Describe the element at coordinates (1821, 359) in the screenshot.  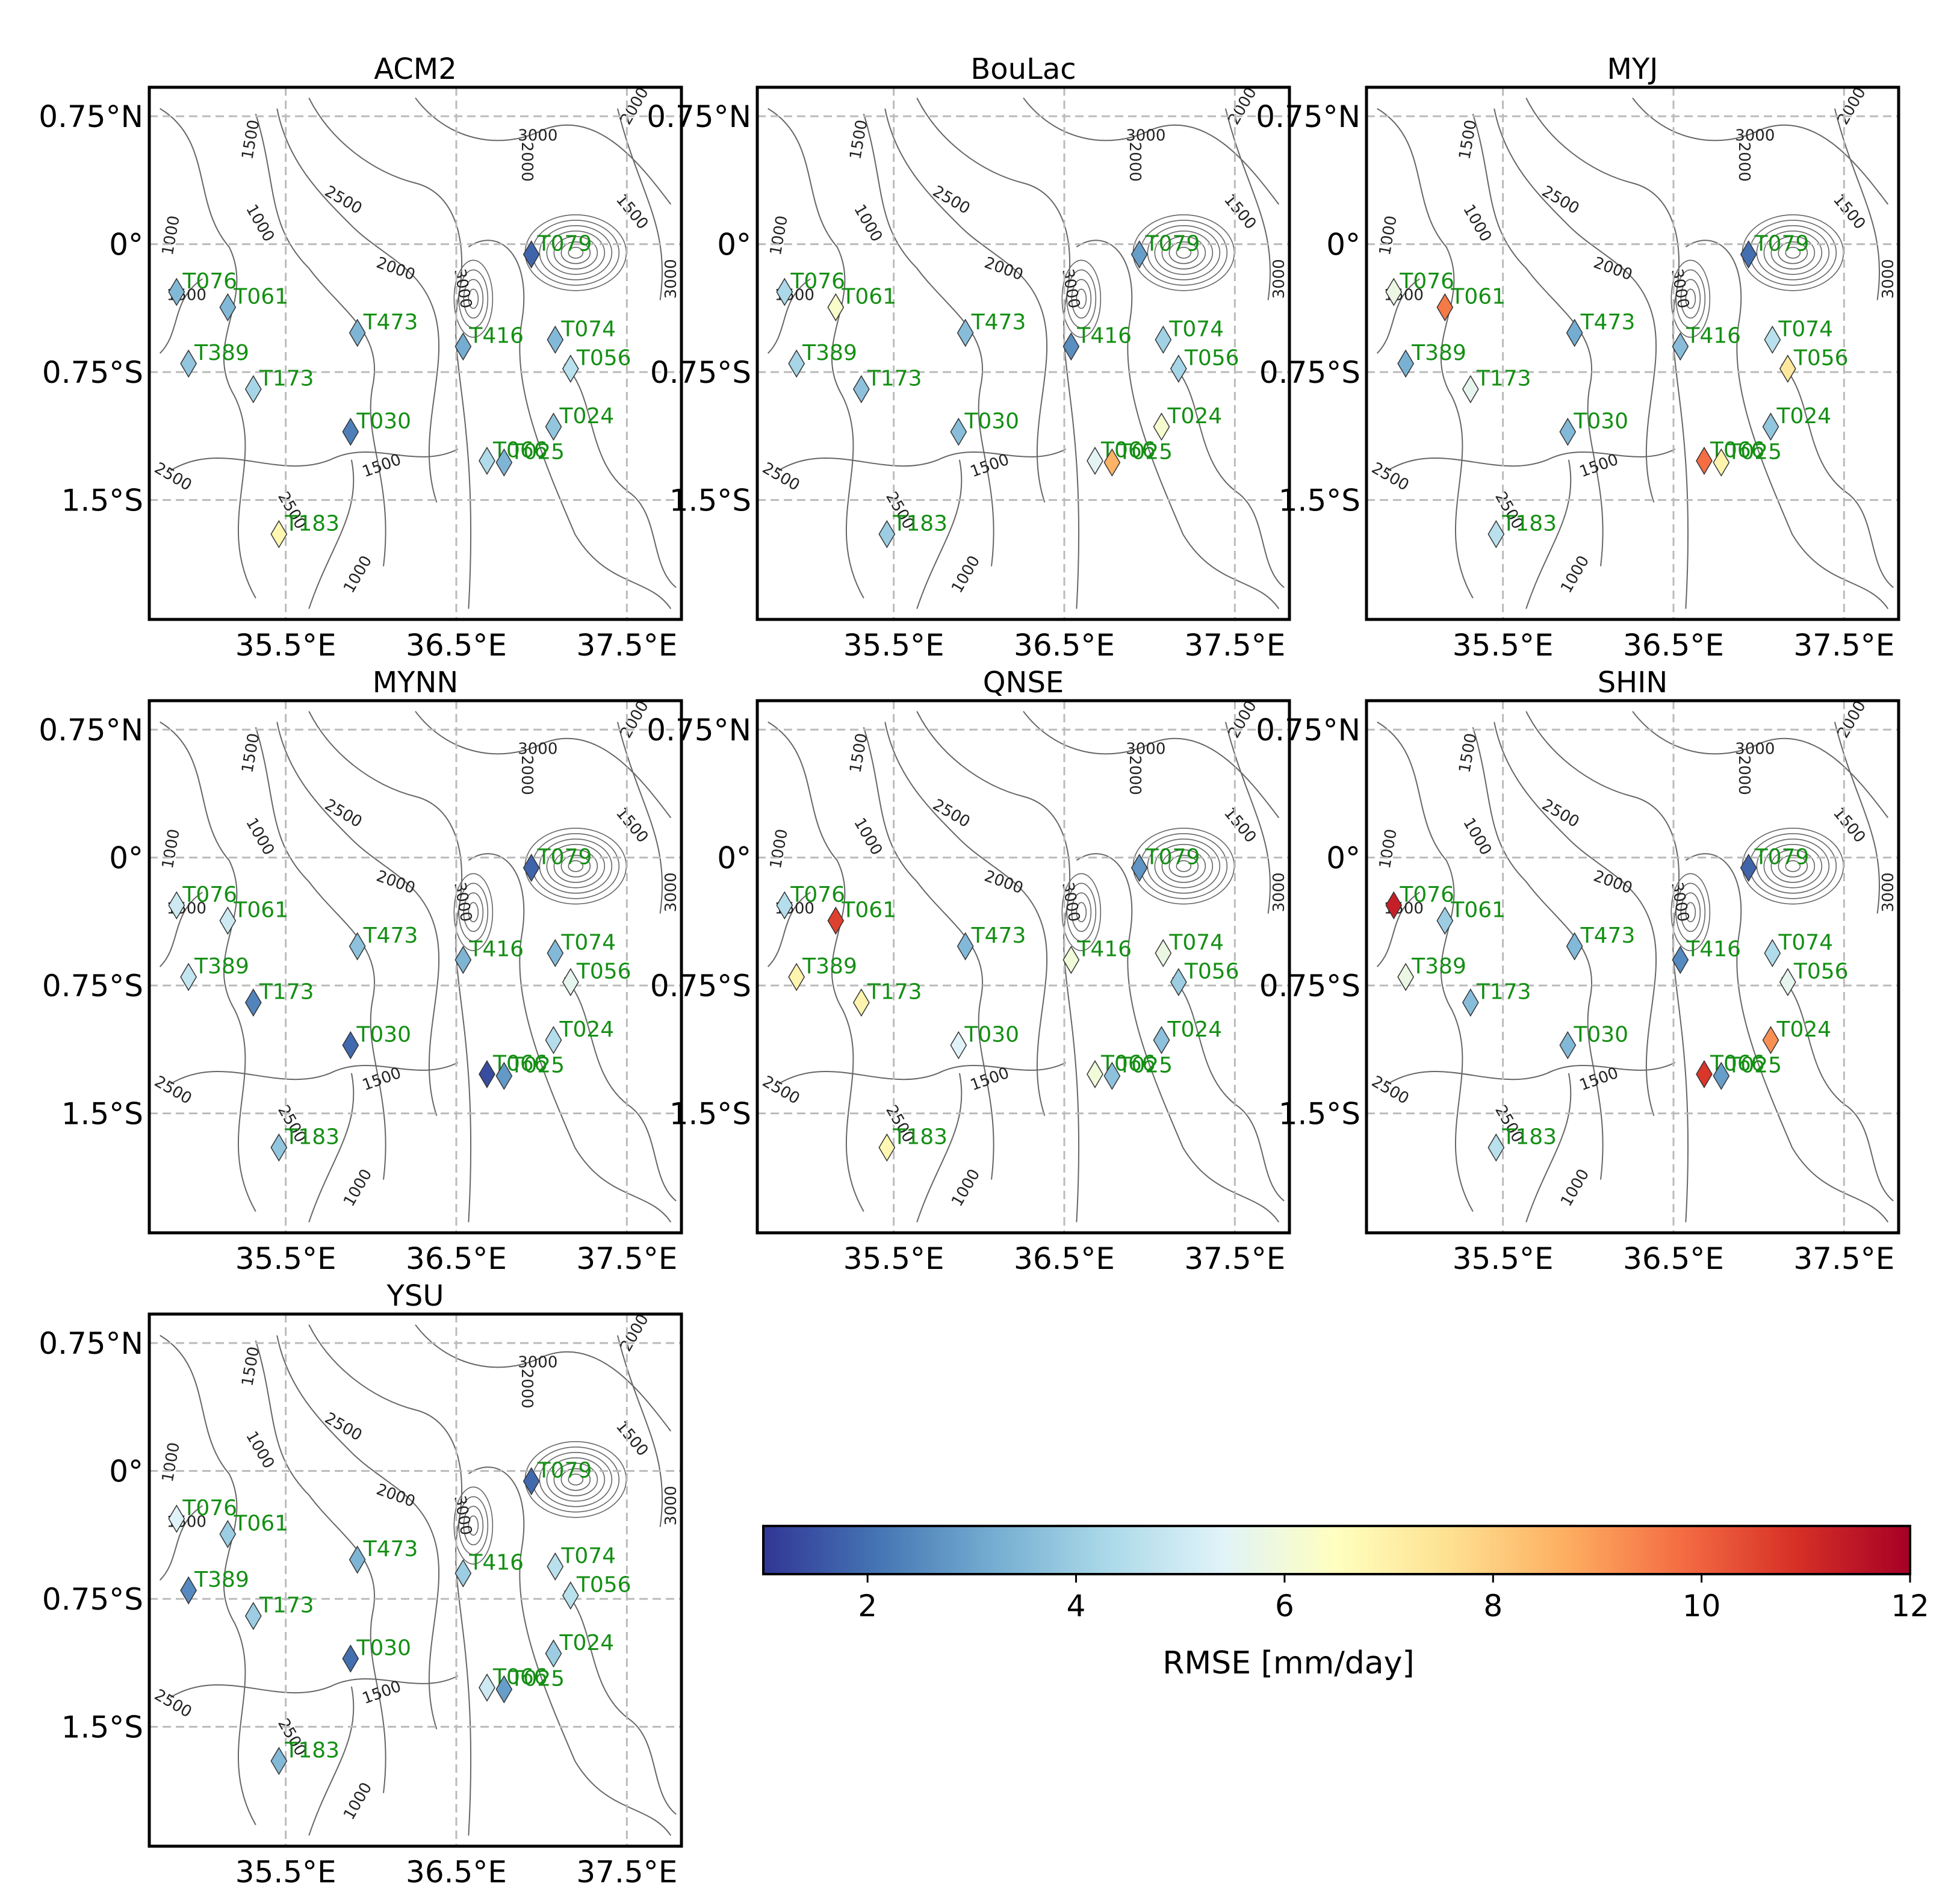
I see `station-label: T056` at that location.